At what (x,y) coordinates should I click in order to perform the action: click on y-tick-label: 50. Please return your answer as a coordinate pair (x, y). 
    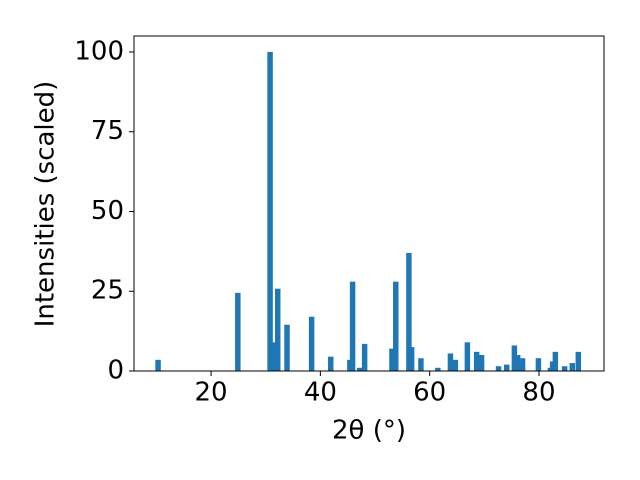
    Looking at the image, I should click on (107, 211).